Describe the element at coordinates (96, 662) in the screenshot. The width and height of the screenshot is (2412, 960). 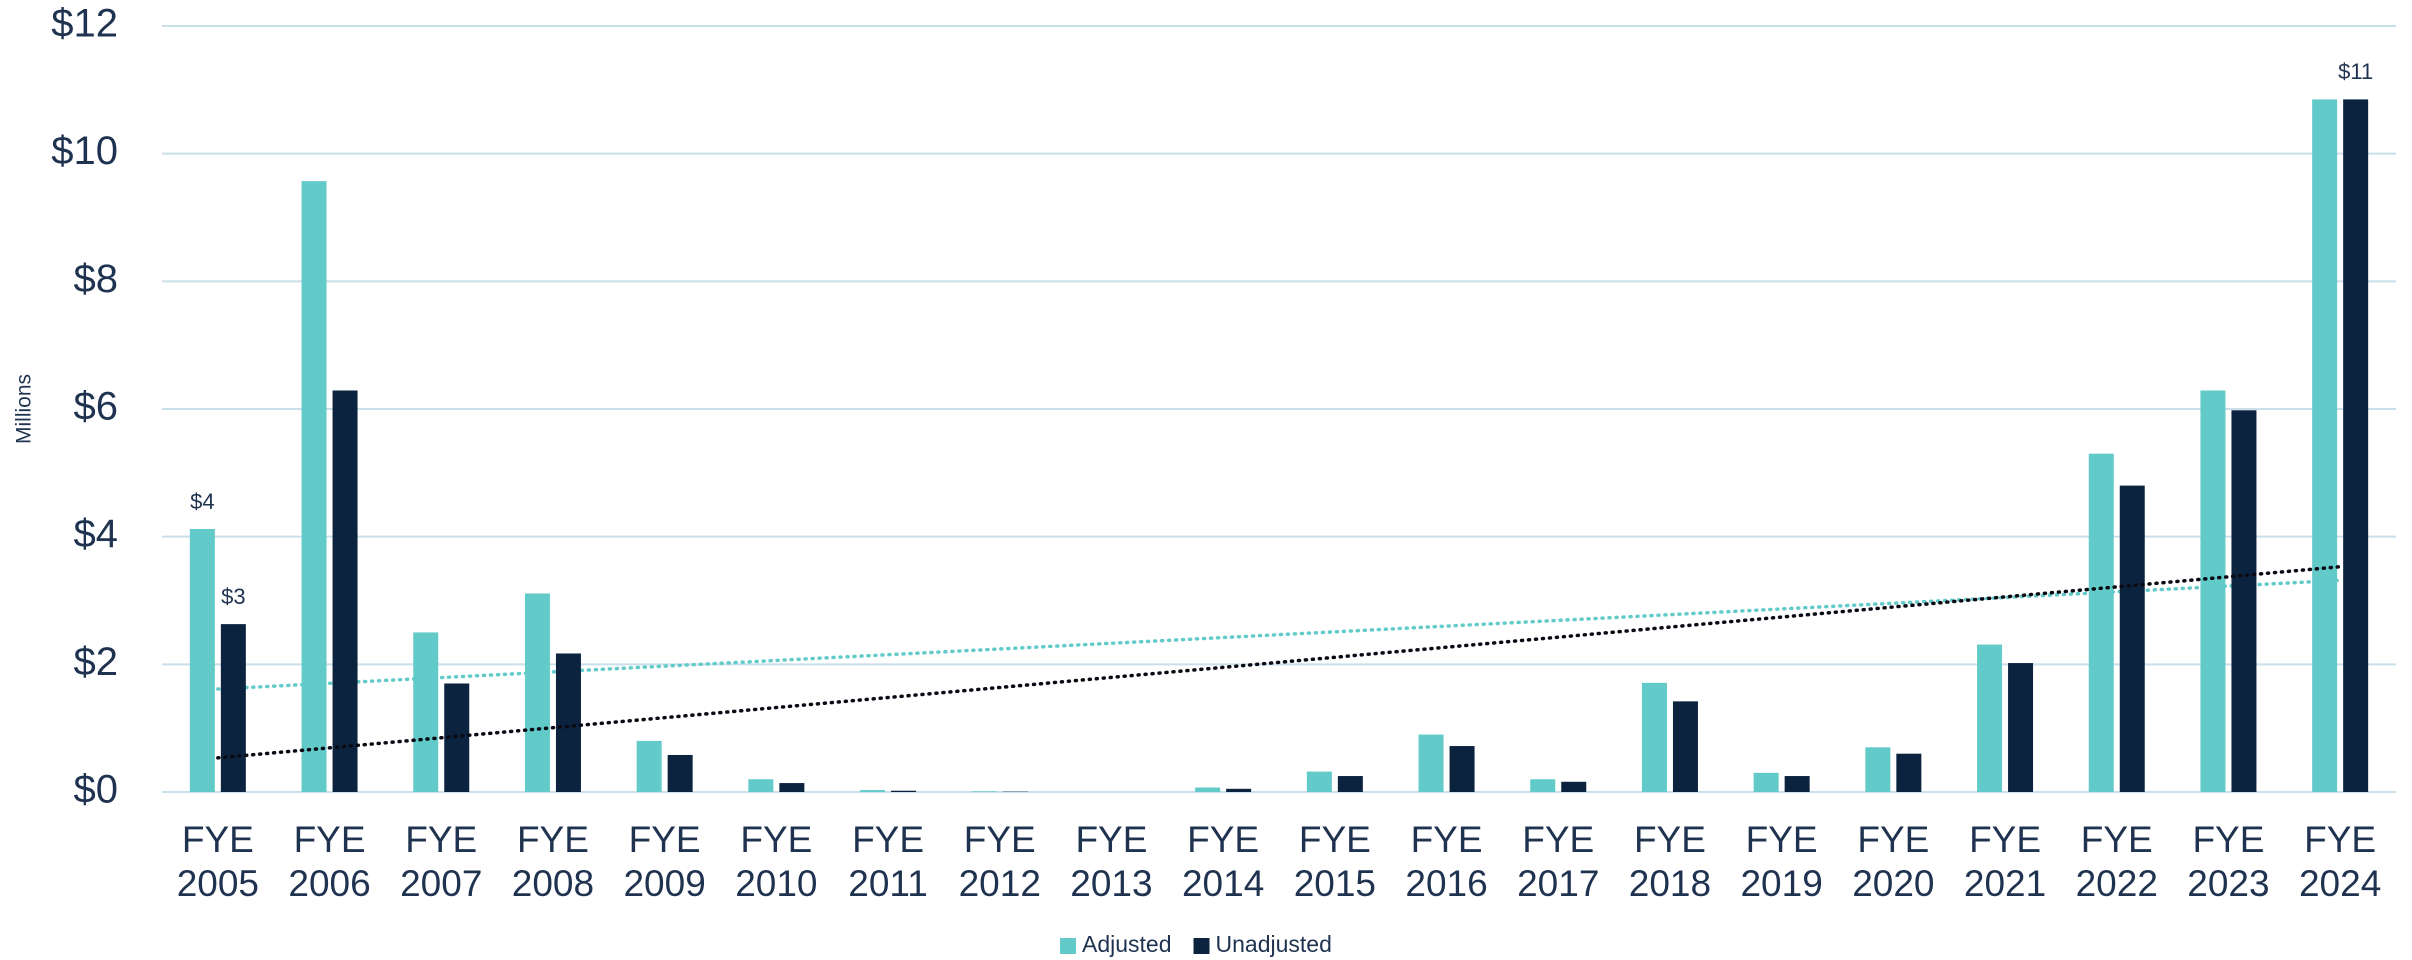
I see `y-tick-label: $2` at that location.